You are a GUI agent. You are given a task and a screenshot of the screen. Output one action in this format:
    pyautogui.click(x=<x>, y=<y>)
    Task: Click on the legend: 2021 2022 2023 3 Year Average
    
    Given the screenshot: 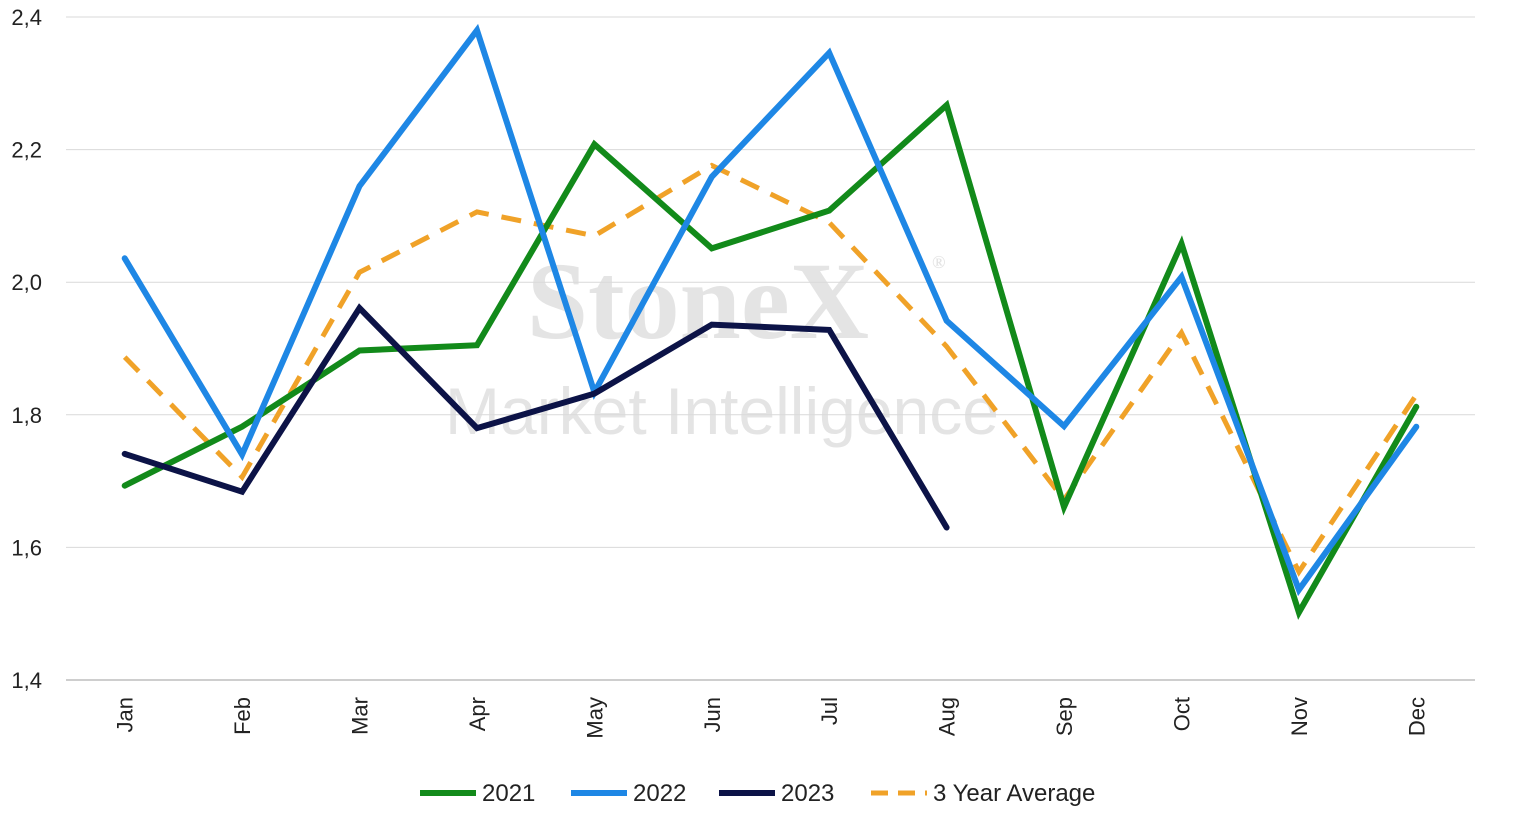 What is the action you would take?
    pyautogui.click(x=757, y=793)
    